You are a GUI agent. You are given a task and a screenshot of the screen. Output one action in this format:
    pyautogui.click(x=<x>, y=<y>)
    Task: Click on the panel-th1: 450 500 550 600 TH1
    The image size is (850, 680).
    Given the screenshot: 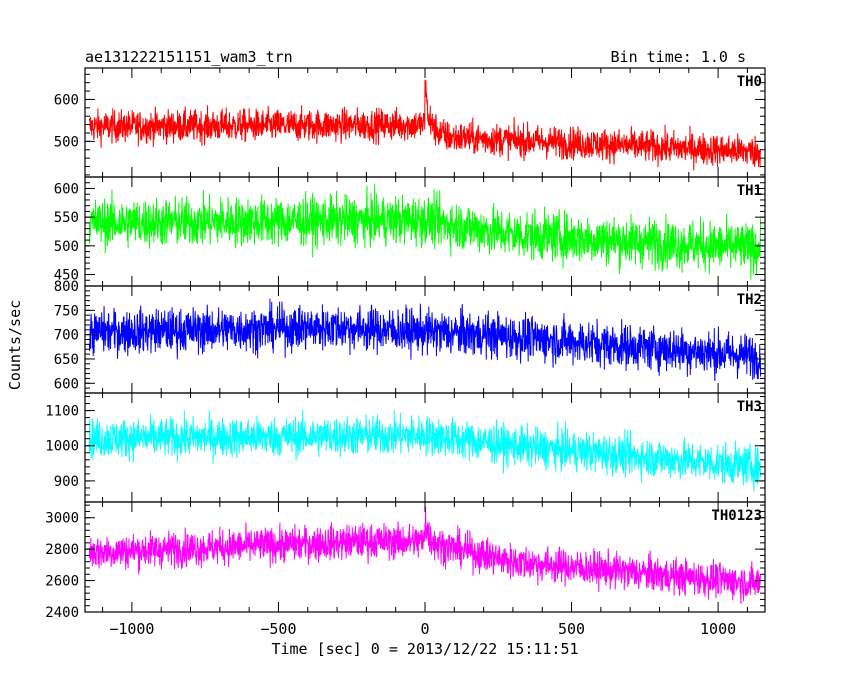 What is the action you would take?
    pyautogui.click(x=410, y=231)
    